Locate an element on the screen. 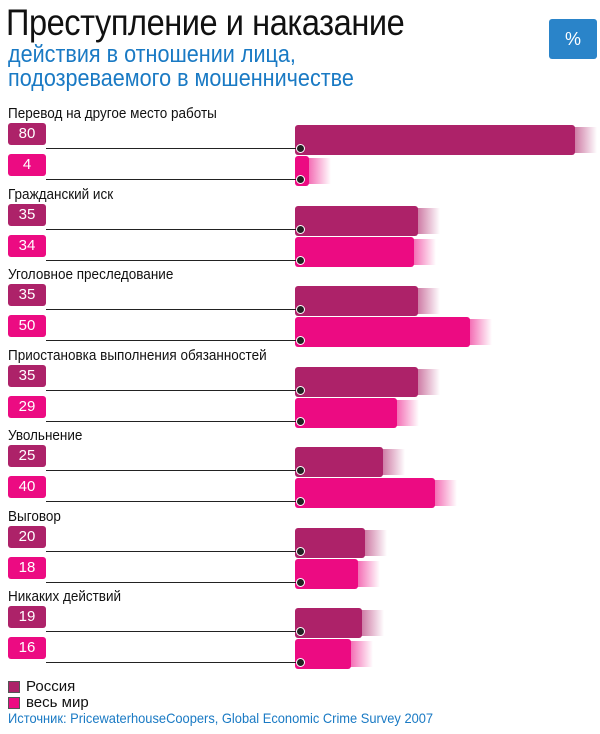  category-label: Никаких действий is located at coordinates (65, 596).